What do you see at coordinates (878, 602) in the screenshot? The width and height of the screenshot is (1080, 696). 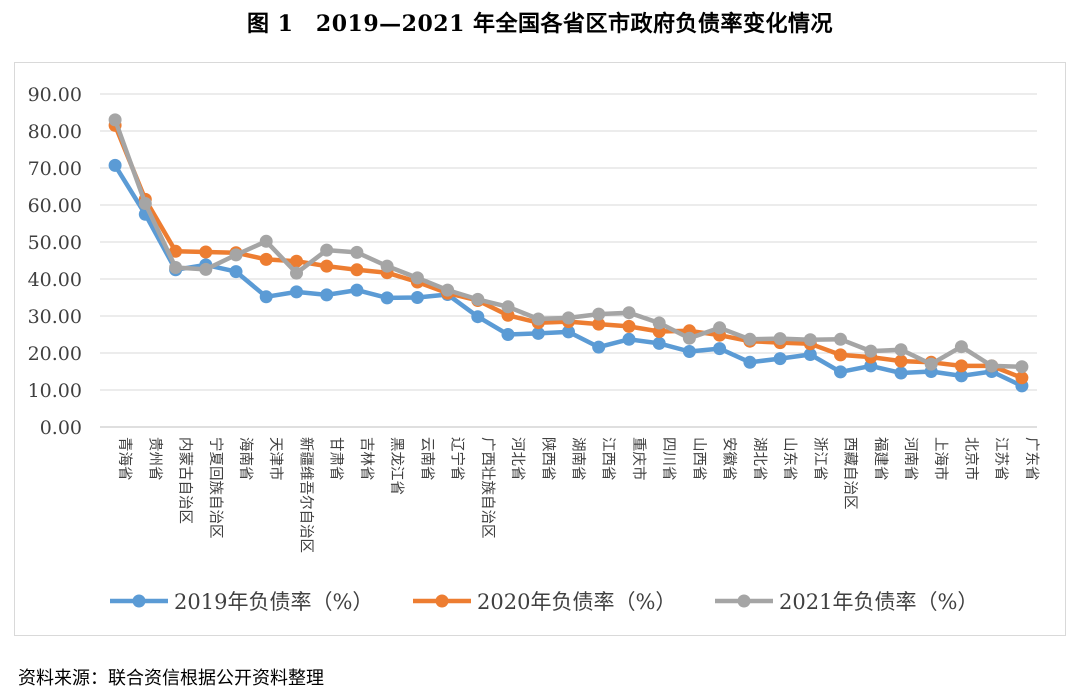 I see `legend-label: 2021年负债率（%）` at bounding box center [878, 602].